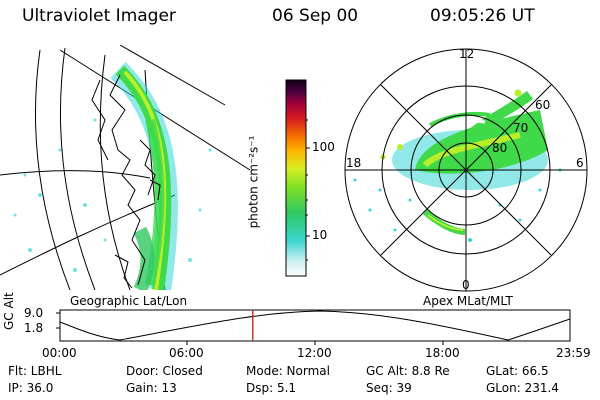 This screenshot has width=600, height=400. What do you see at coordinates (164, 371) in the screenshot?
I see `info-door: Door: Closed` at bounding box center [164, 371].